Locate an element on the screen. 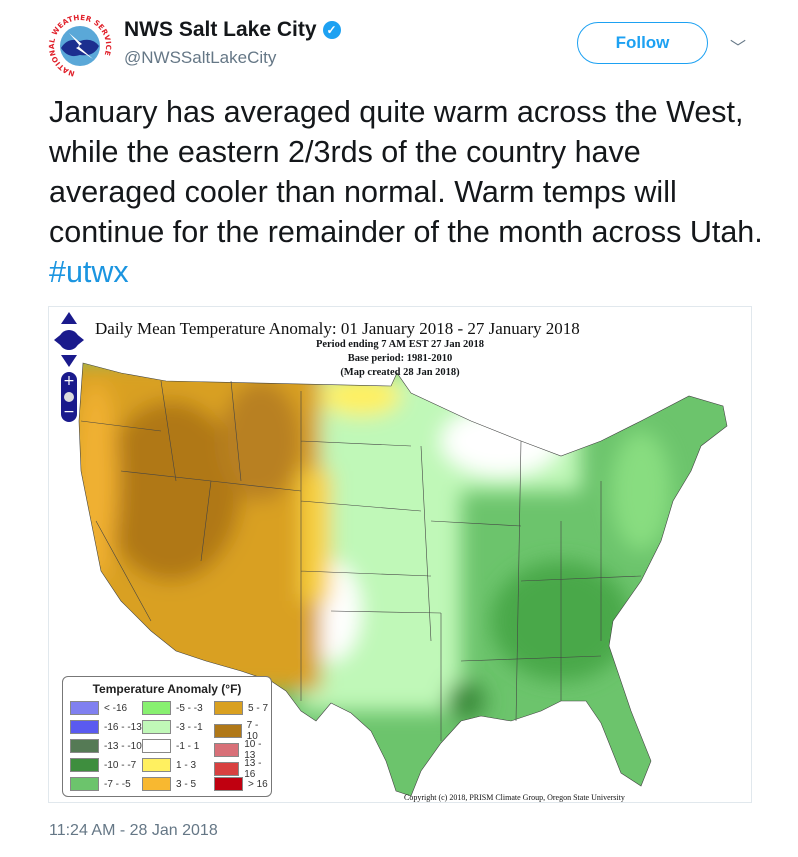  legend-label: -7 - -5 is located at coordinates (117, 784).